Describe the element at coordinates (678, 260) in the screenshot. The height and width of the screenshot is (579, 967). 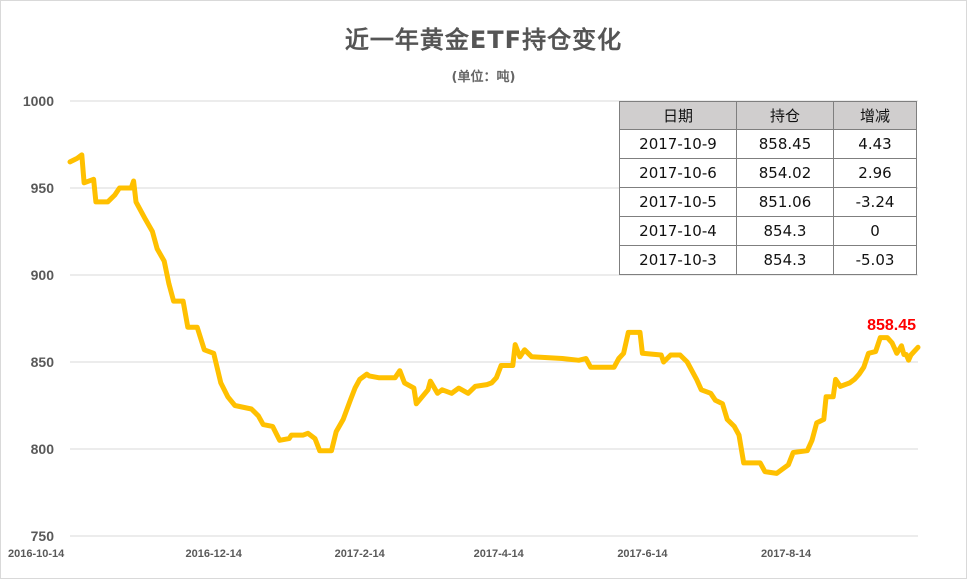
I see `cell-date: 2017-10-3` at that location.